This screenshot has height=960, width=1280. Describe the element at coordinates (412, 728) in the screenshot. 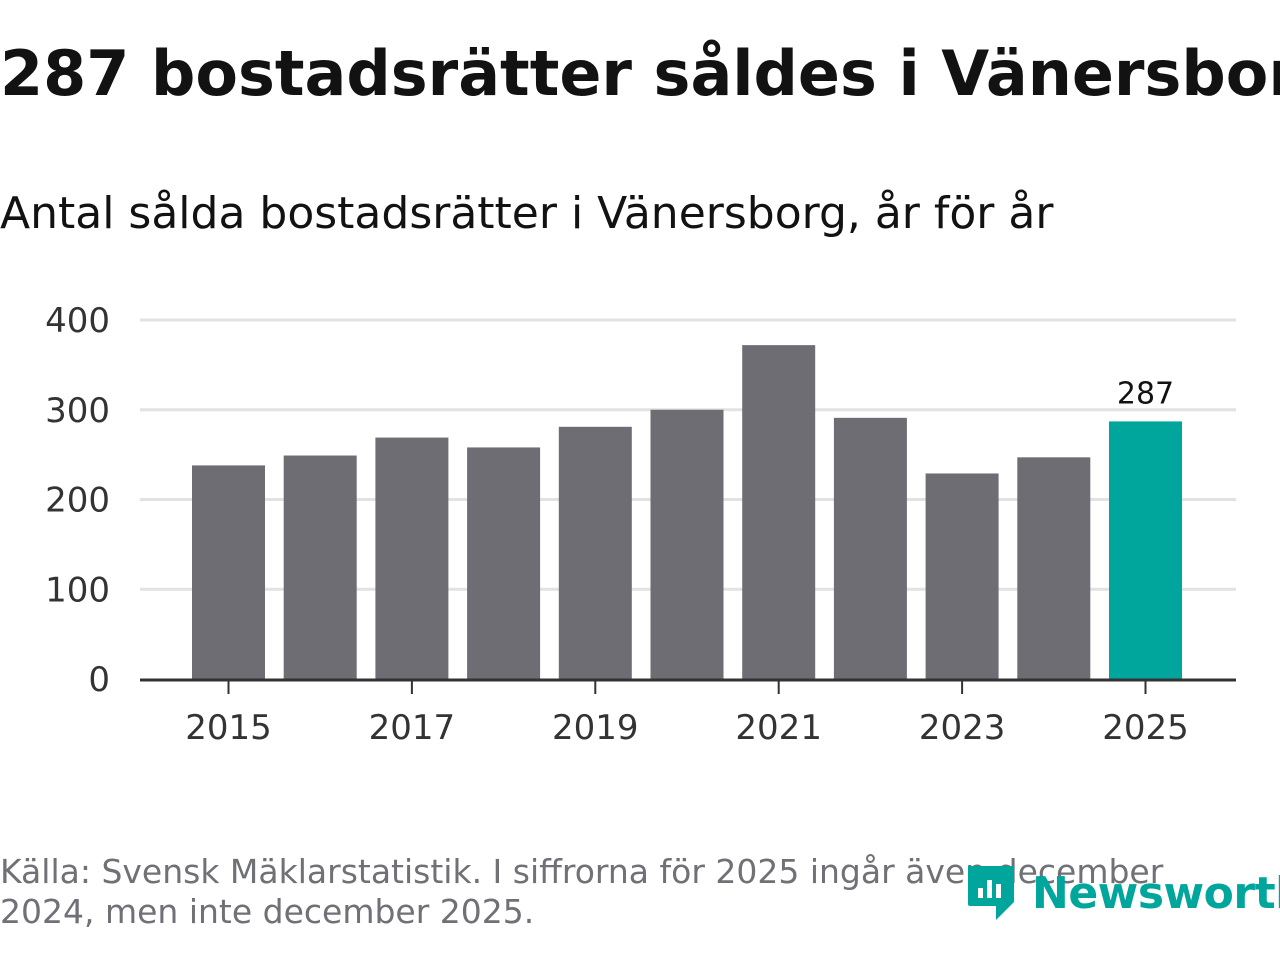

I see `x-tick-label-2017: 2017` at that location.